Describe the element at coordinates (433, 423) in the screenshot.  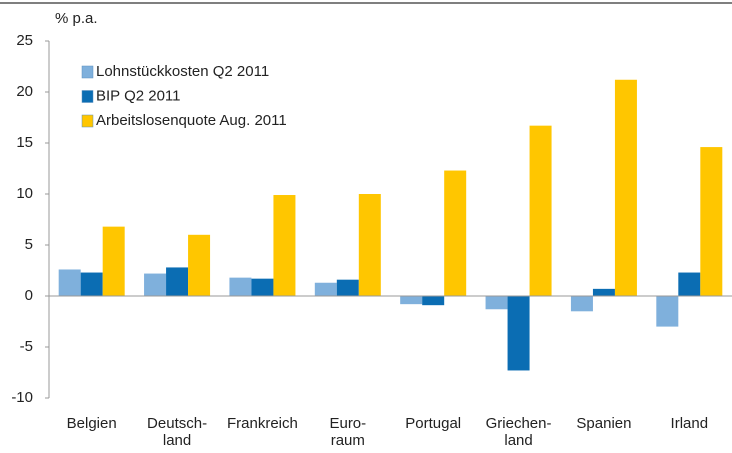
I see `x-tick-label: Portugal` at that location.